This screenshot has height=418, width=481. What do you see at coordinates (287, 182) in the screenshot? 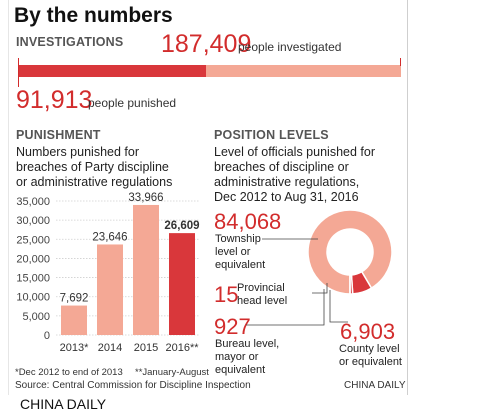
I see `position-desc-line: administrative regulations,` at bounding box center [287, 182].